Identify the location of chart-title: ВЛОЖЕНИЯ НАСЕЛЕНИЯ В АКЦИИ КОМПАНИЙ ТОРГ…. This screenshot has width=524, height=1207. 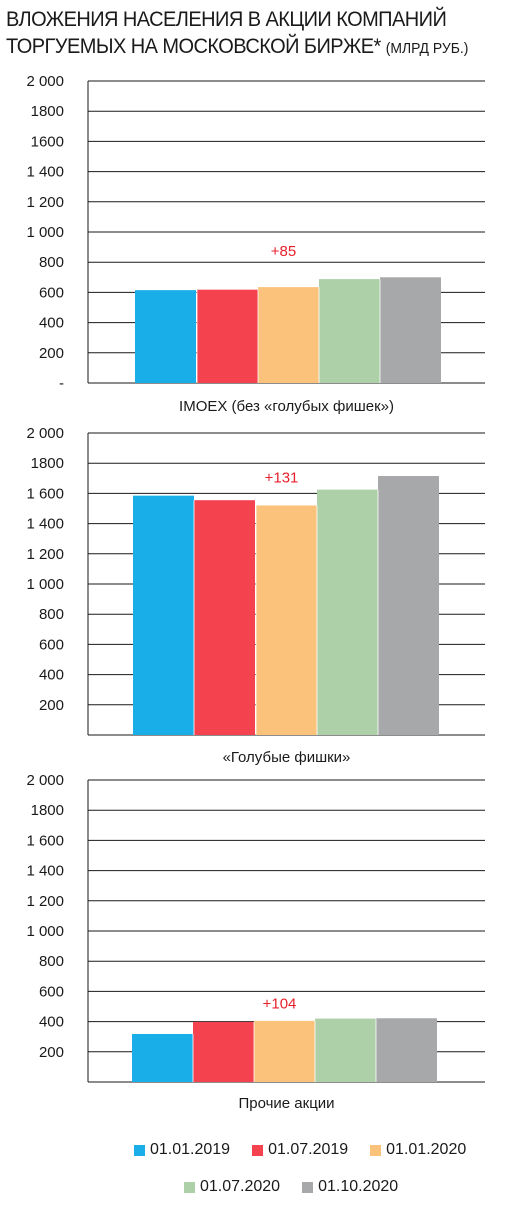
(245, 34).